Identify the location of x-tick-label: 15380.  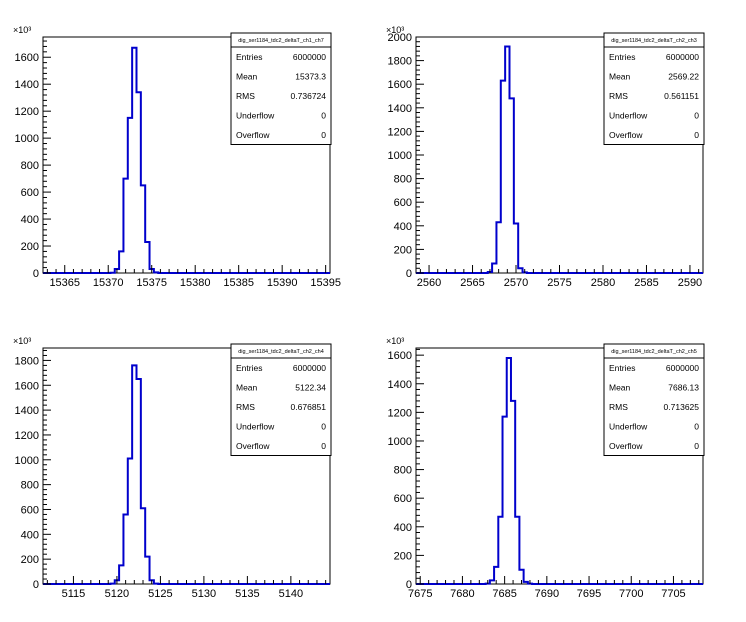
(195, 283).